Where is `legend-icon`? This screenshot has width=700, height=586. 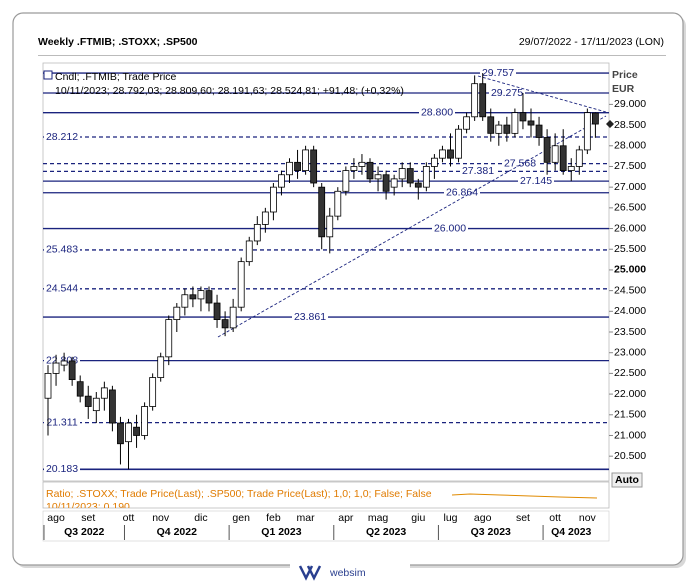 legend-icon is located at coordinates (48, 75).